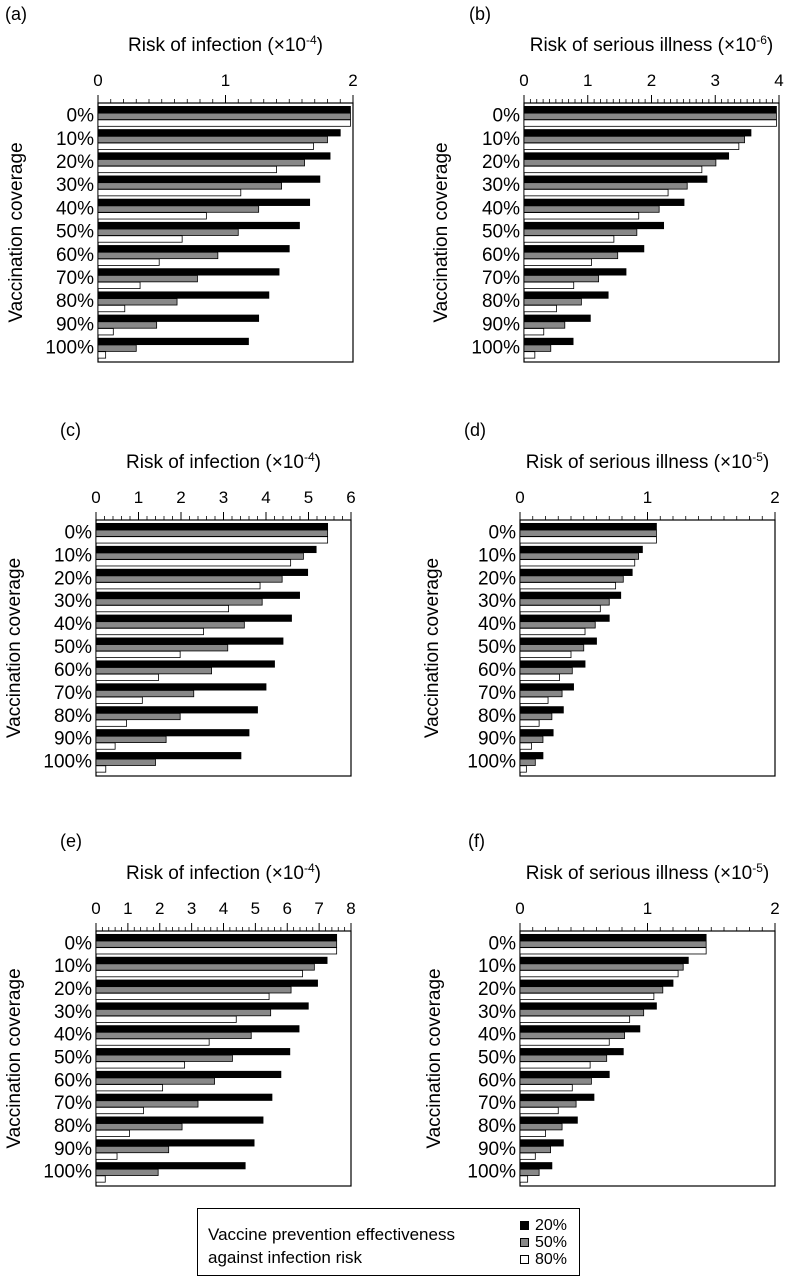  Describe the element at coordinates (112, 1133) in the screenshot. I see `panel-e-bar-80-80pct` at that location.